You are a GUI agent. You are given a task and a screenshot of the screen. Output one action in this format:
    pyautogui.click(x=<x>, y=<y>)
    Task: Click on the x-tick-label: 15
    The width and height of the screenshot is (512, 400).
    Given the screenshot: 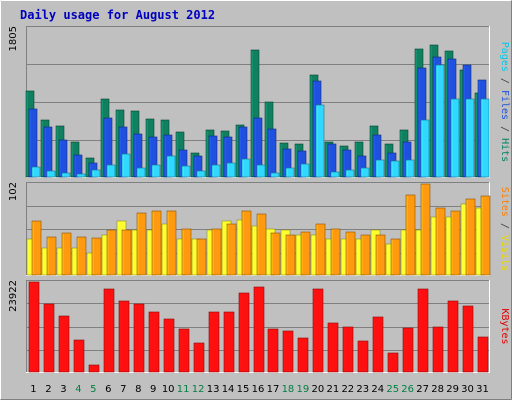 What is the action you would take?
    pyautogui.click(x=243, y=389)
    